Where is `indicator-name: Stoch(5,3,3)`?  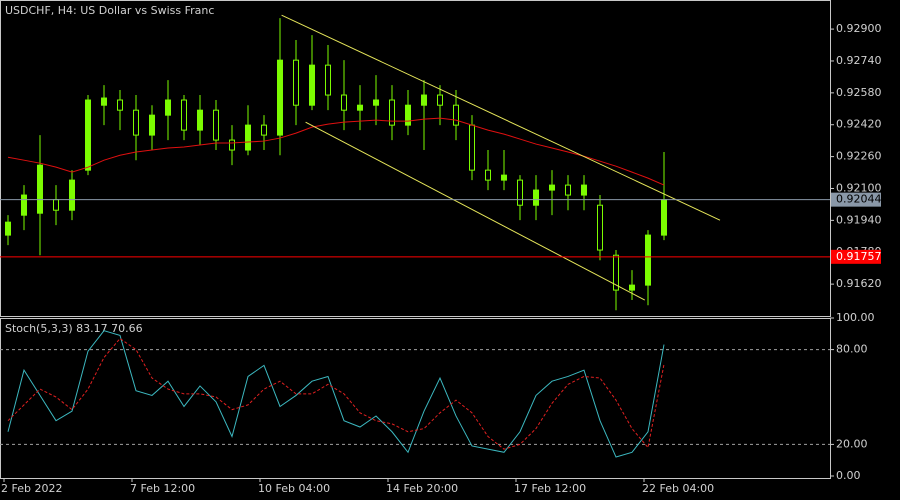
indicator-name: Stoch(5,3,3) is located at coordinates (39, 328).